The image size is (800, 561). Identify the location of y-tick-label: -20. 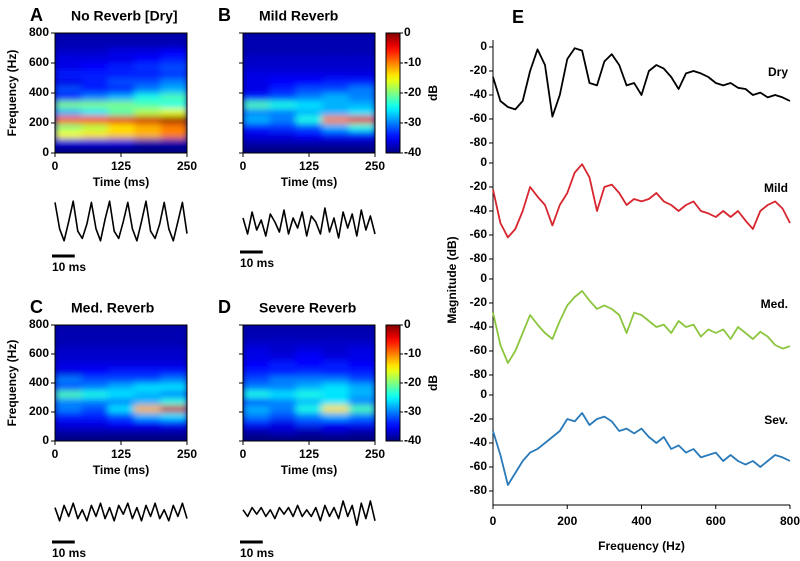
(479, 418).